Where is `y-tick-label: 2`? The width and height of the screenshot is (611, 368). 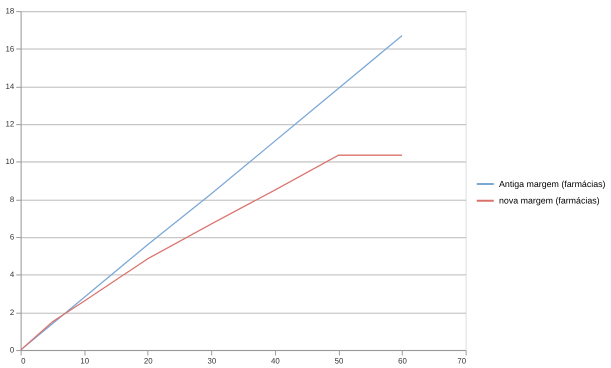
y-tick-label: 2 is located at coordinates (12, 312).